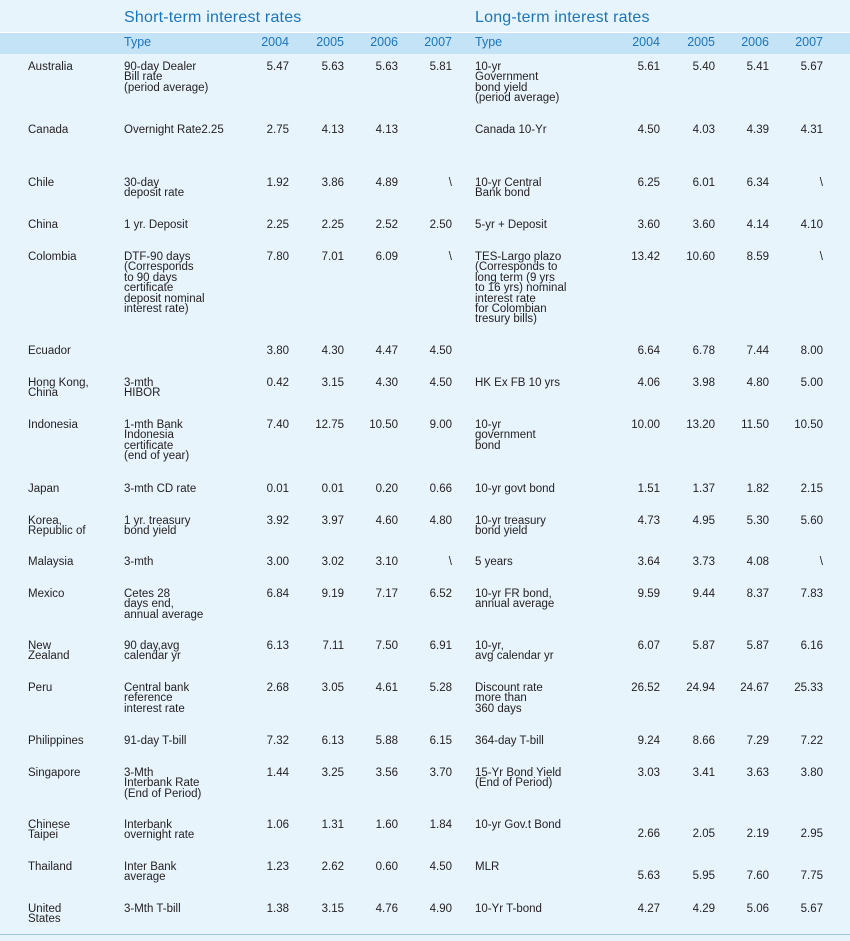 Image resolution: width=850 pixels, height=941 pixels. I want to click on short-type-cell: 90-day Dealer Bill rate (period average), so click(166, 77).